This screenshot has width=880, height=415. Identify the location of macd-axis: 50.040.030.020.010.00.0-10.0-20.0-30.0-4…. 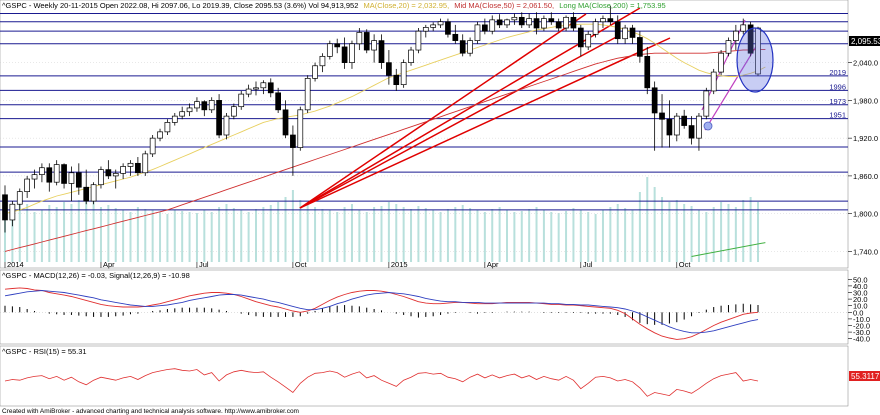
(859, 309).